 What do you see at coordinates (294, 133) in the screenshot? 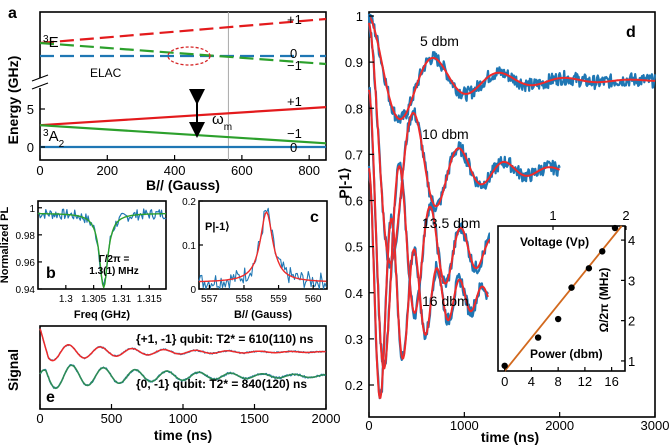
I see `level-label-a-minus1: −1` at bounding box center [294, 133].